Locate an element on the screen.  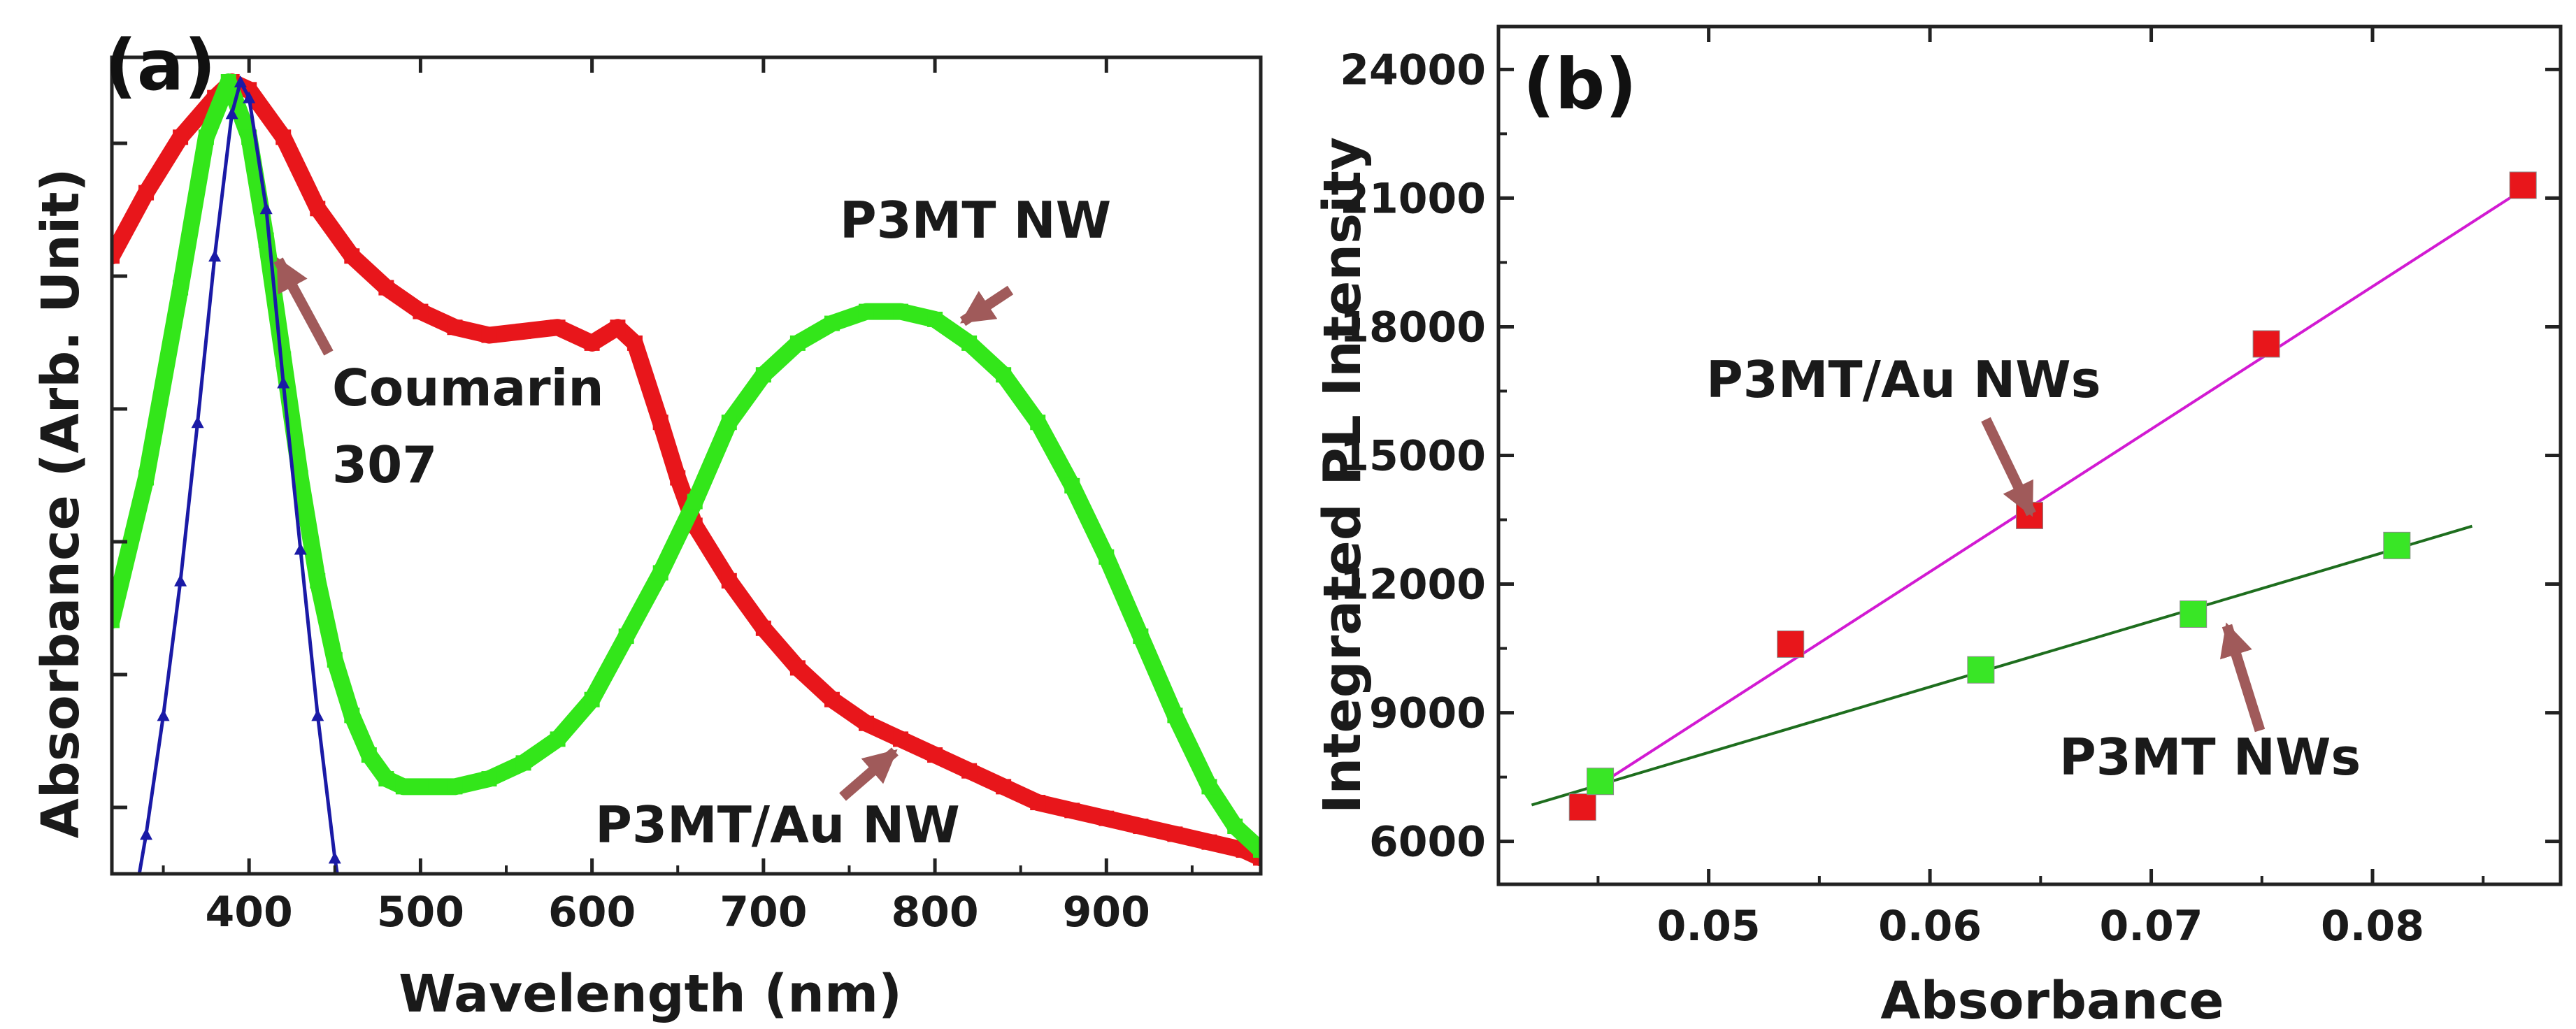
panel-a-y-axis-title: Absorbance (Arb. Unit) is located at coordinates (61, 504).